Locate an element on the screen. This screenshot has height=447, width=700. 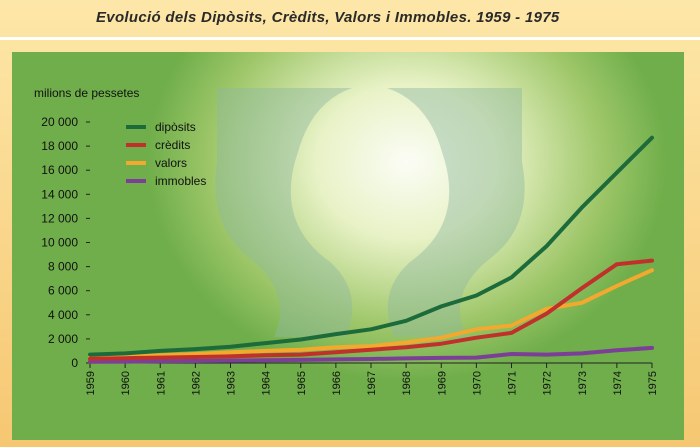
y-tick-label: 16 000 is located at coordinates (59, 170).